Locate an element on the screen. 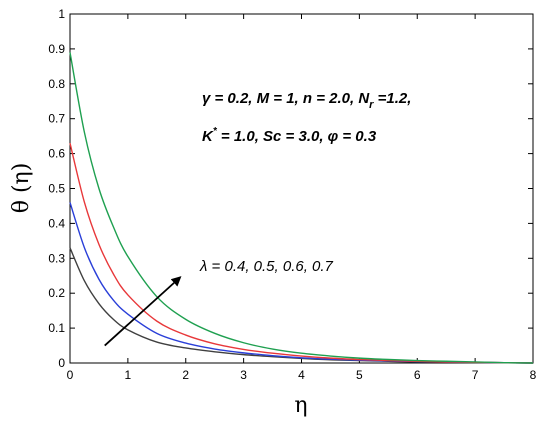 The width and height of the screenshot is (550, 427). x-tick-label: 8 is located at coordinates (533, 375).